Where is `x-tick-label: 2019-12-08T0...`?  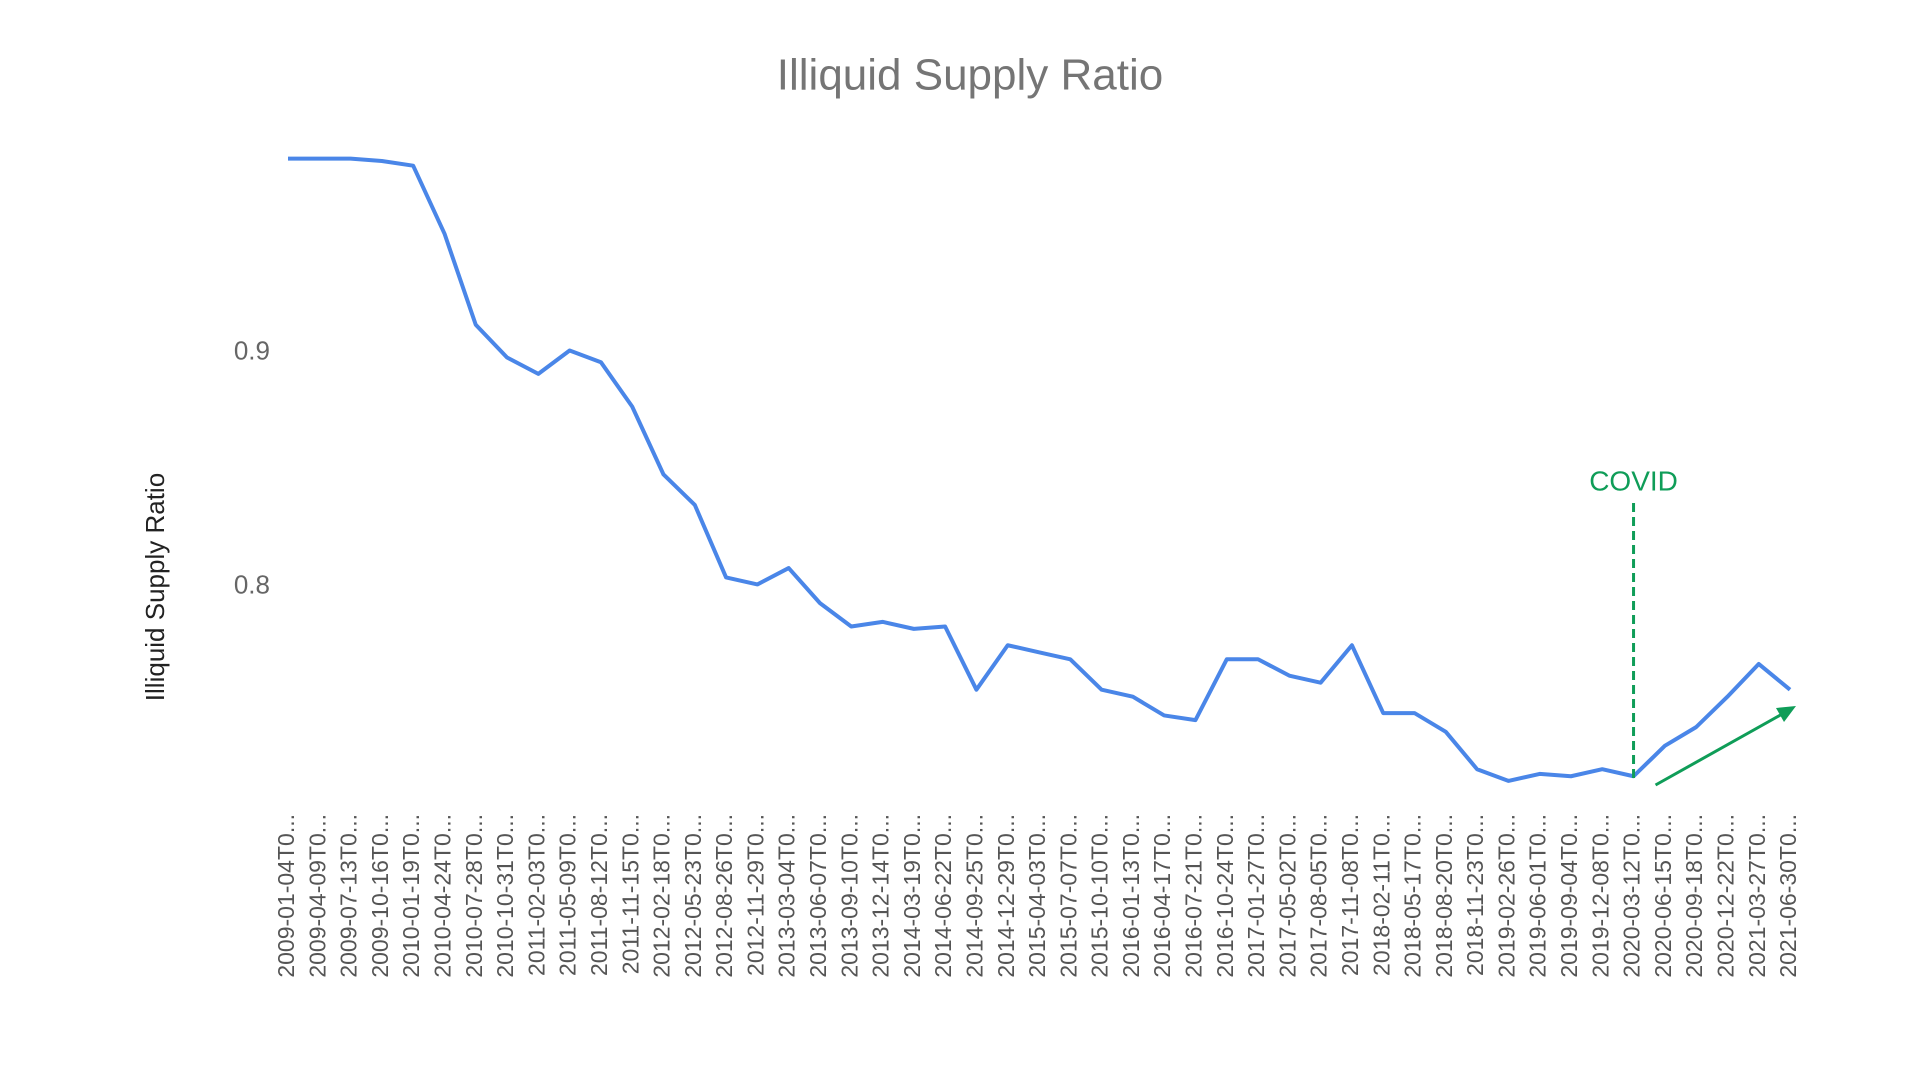
x-tick-label: 2019-12-08T0... is located at coordinates (1600, 896).